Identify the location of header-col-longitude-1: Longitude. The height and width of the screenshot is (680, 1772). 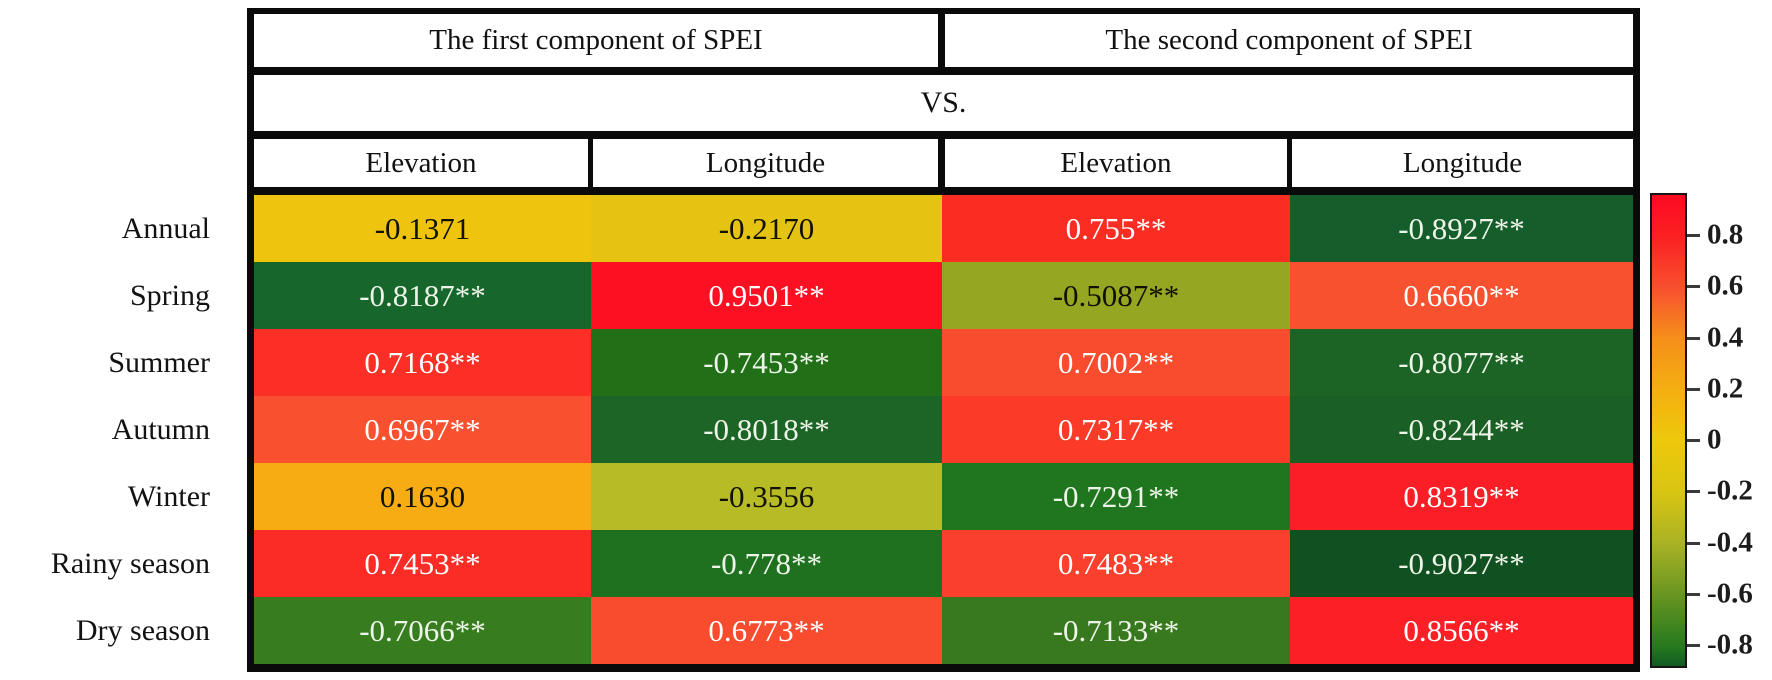
(765, 163).